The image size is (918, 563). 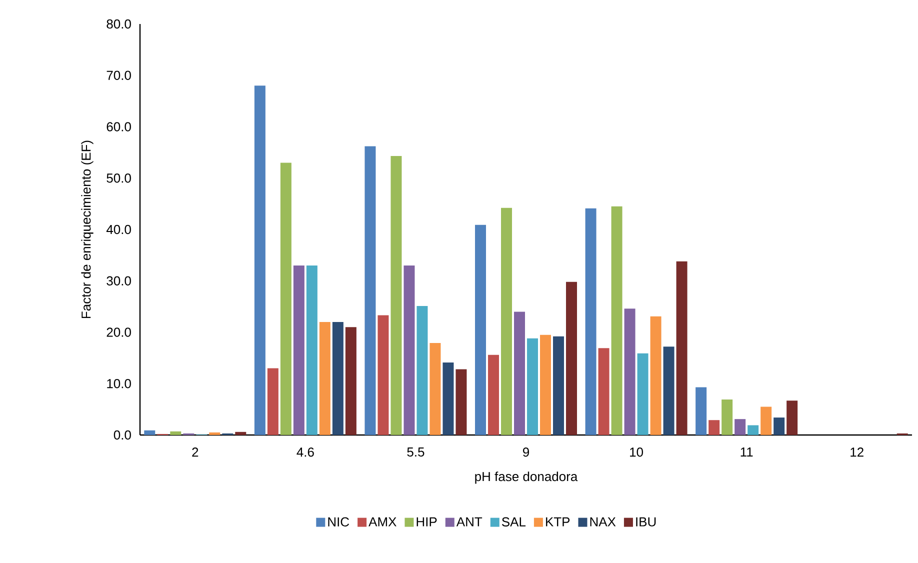 What do you see at coordinates (87, 229) in the screenshot?
I see `y-axis-title: Factor de enriquecimiento (EF)` at bounding box center [87, 229].